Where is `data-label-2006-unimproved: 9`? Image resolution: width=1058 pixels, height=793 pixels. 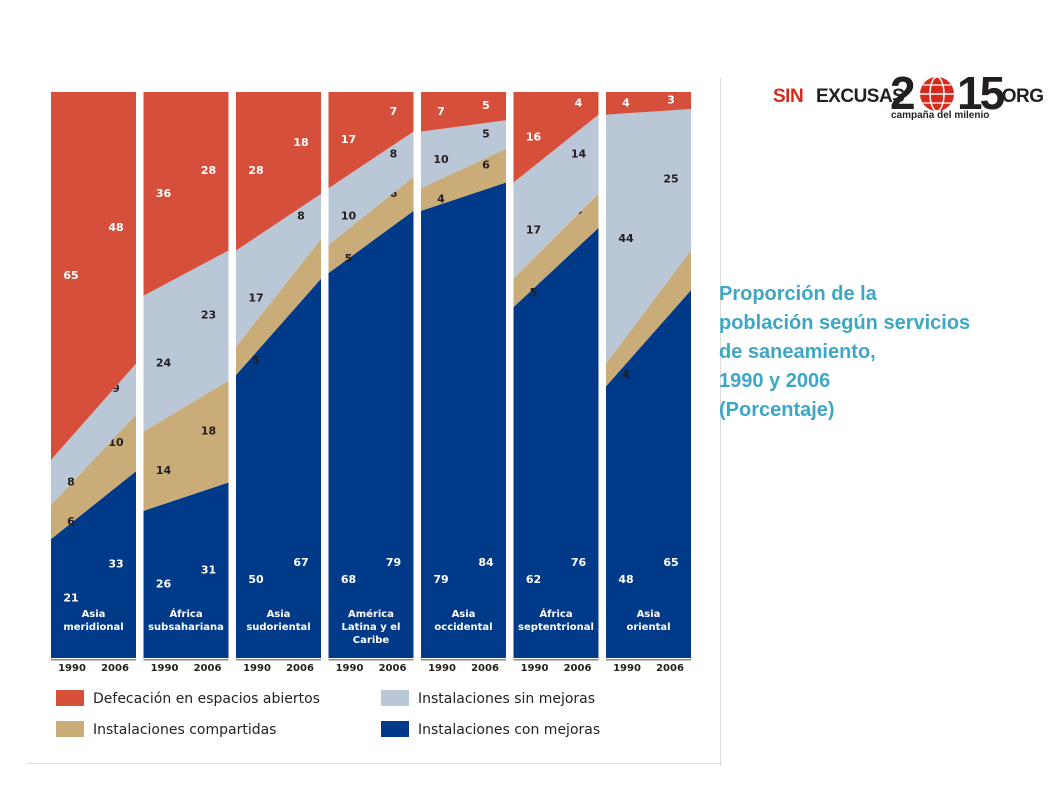 data-label-2006-unimproved: 9 is located at coordinates (116, 388).